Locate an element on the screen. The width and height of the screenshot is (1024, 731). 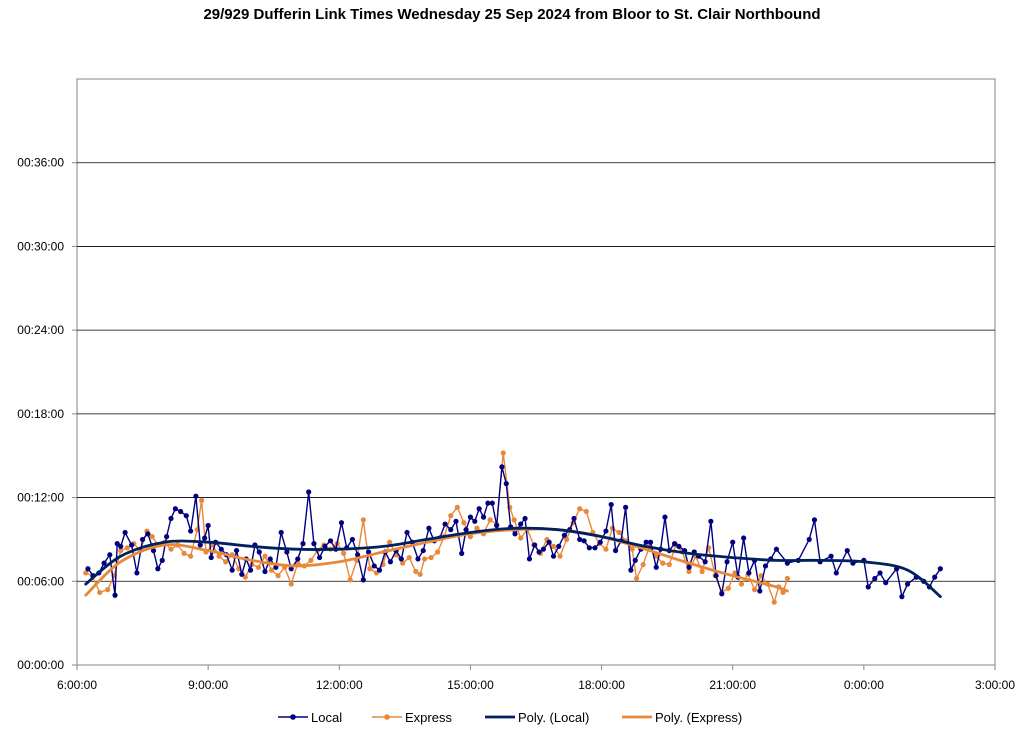
trendline-poly-local- is located at coordinates (513, 562).